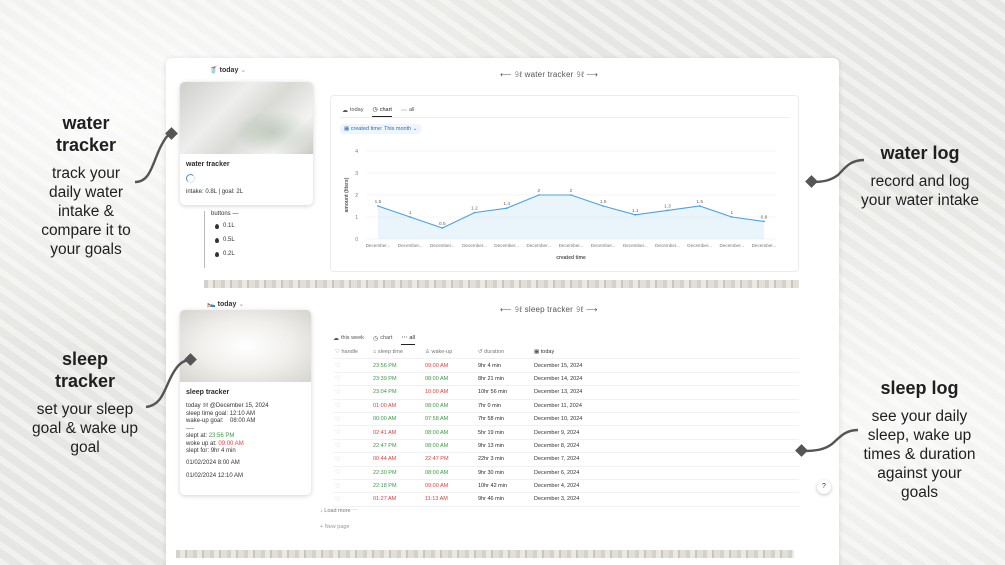 This screenshot has width=1005, height=565. Describe the element at coordinates (226, 226) in the screenshot. I see `add-water-button: 0.1L` at that location.